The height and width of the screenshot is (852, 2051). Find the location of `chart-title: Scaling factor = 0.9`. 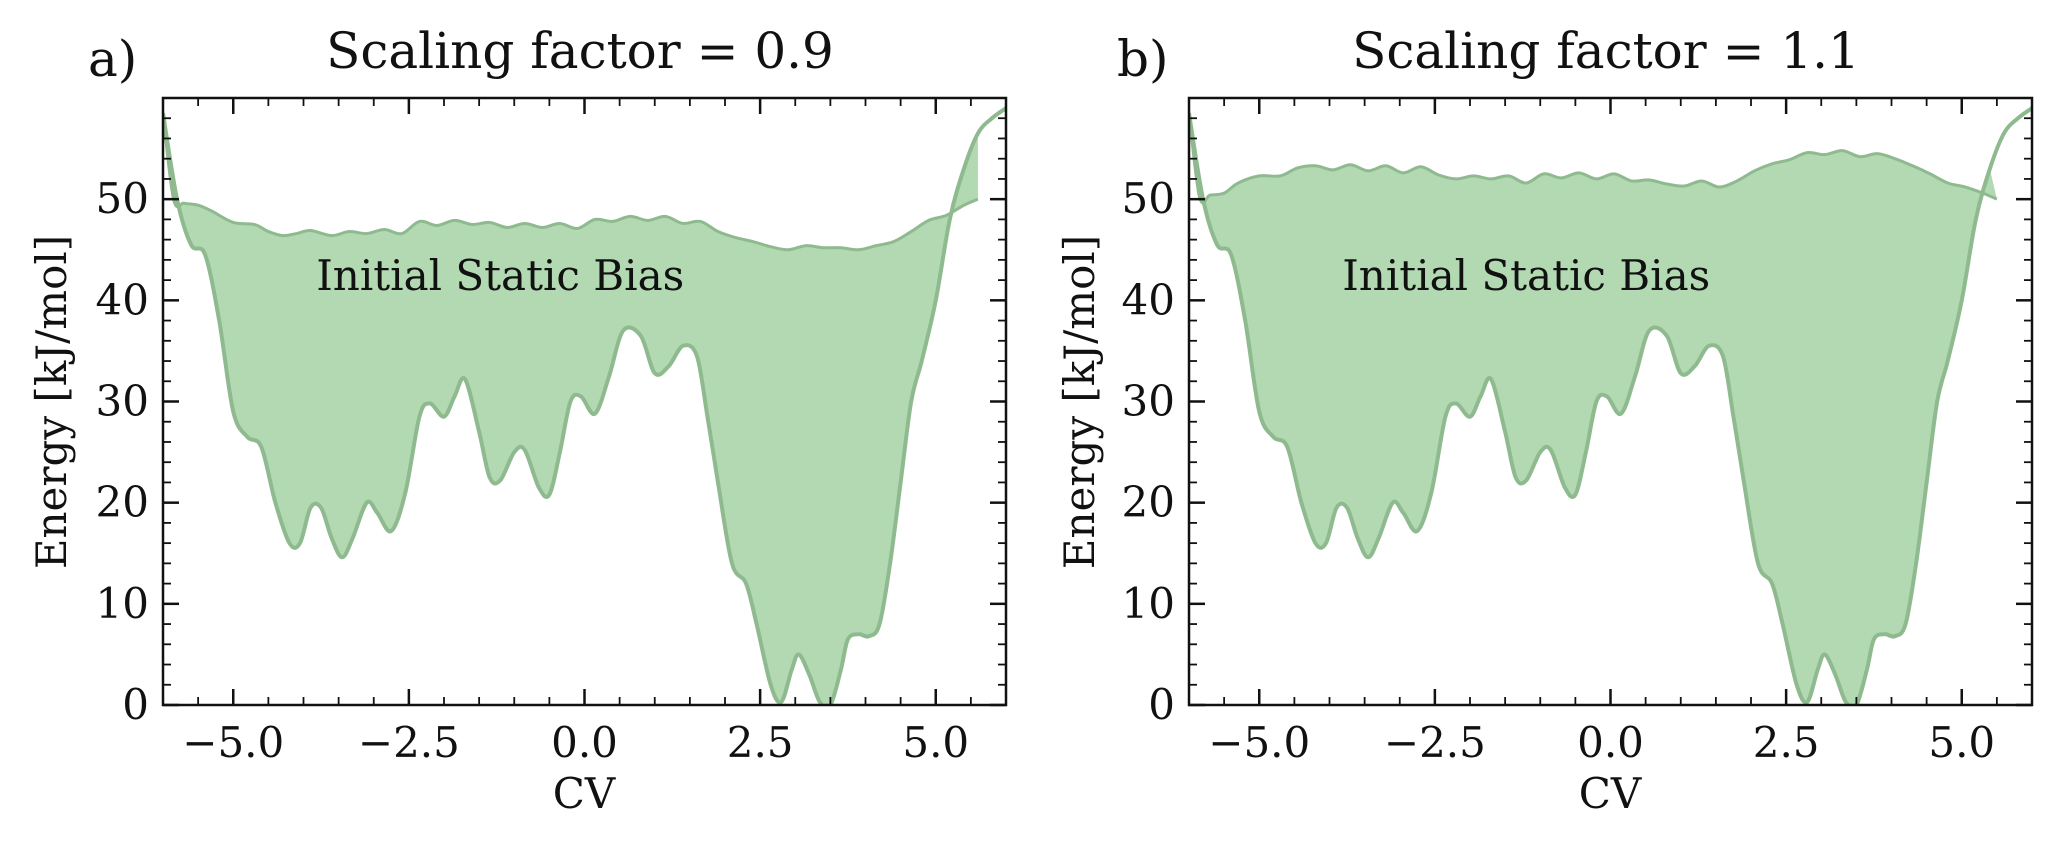

chart-title: Scaling factor = 0.9 is located at coordinates (580, 51).